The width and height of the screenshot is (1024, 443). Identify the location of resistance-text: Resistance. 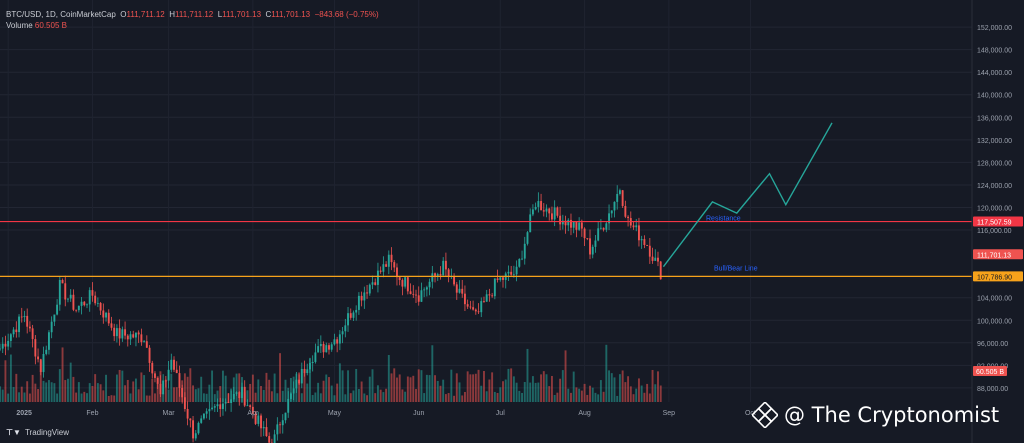
(723, 219).